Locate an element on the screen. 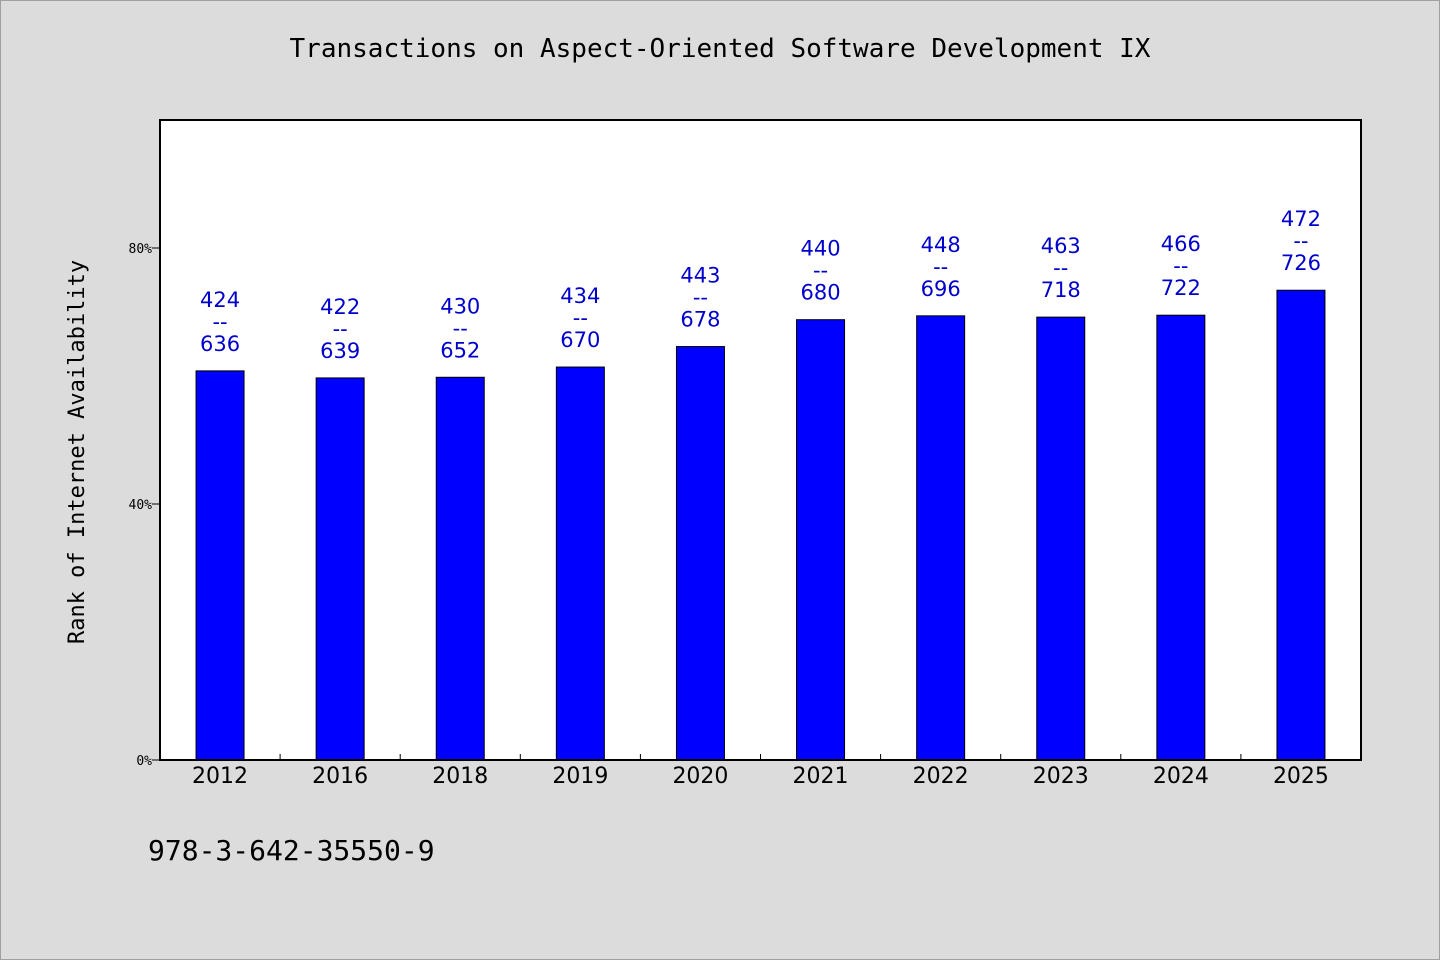 This screenshot has width=1440, height=960. bar-2012 is located at coordinates (220, 565).